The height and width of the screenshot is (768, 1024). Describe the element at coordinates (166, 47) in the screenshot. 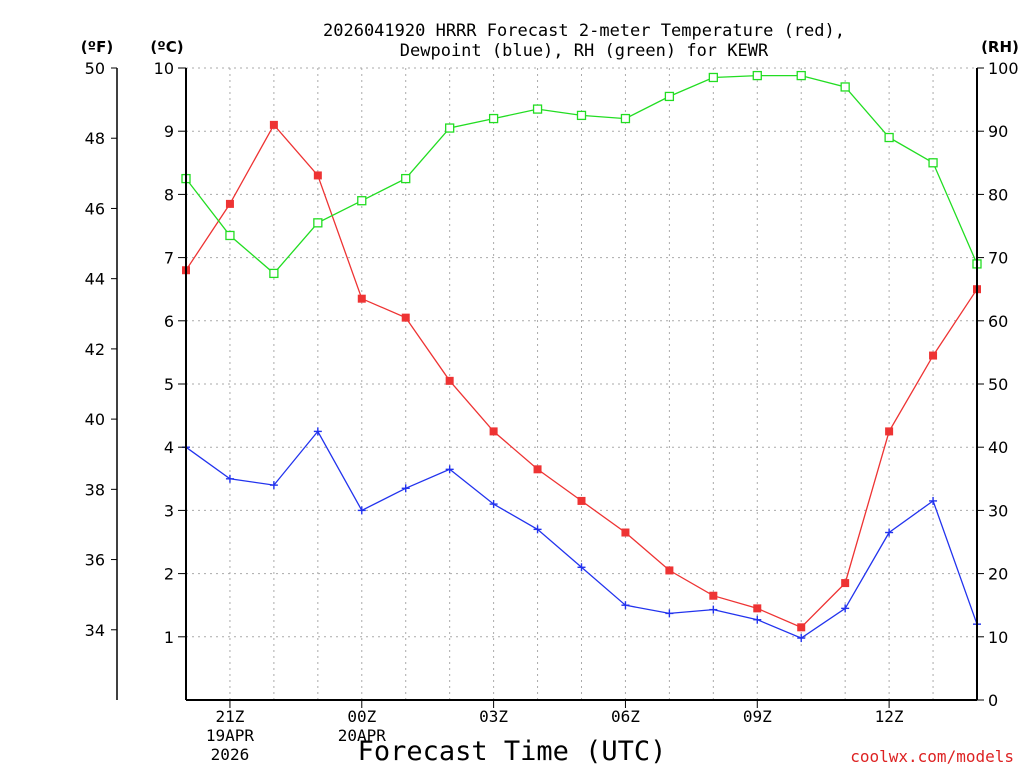

I see `celsius-axis-label: (ºC)` at that location.